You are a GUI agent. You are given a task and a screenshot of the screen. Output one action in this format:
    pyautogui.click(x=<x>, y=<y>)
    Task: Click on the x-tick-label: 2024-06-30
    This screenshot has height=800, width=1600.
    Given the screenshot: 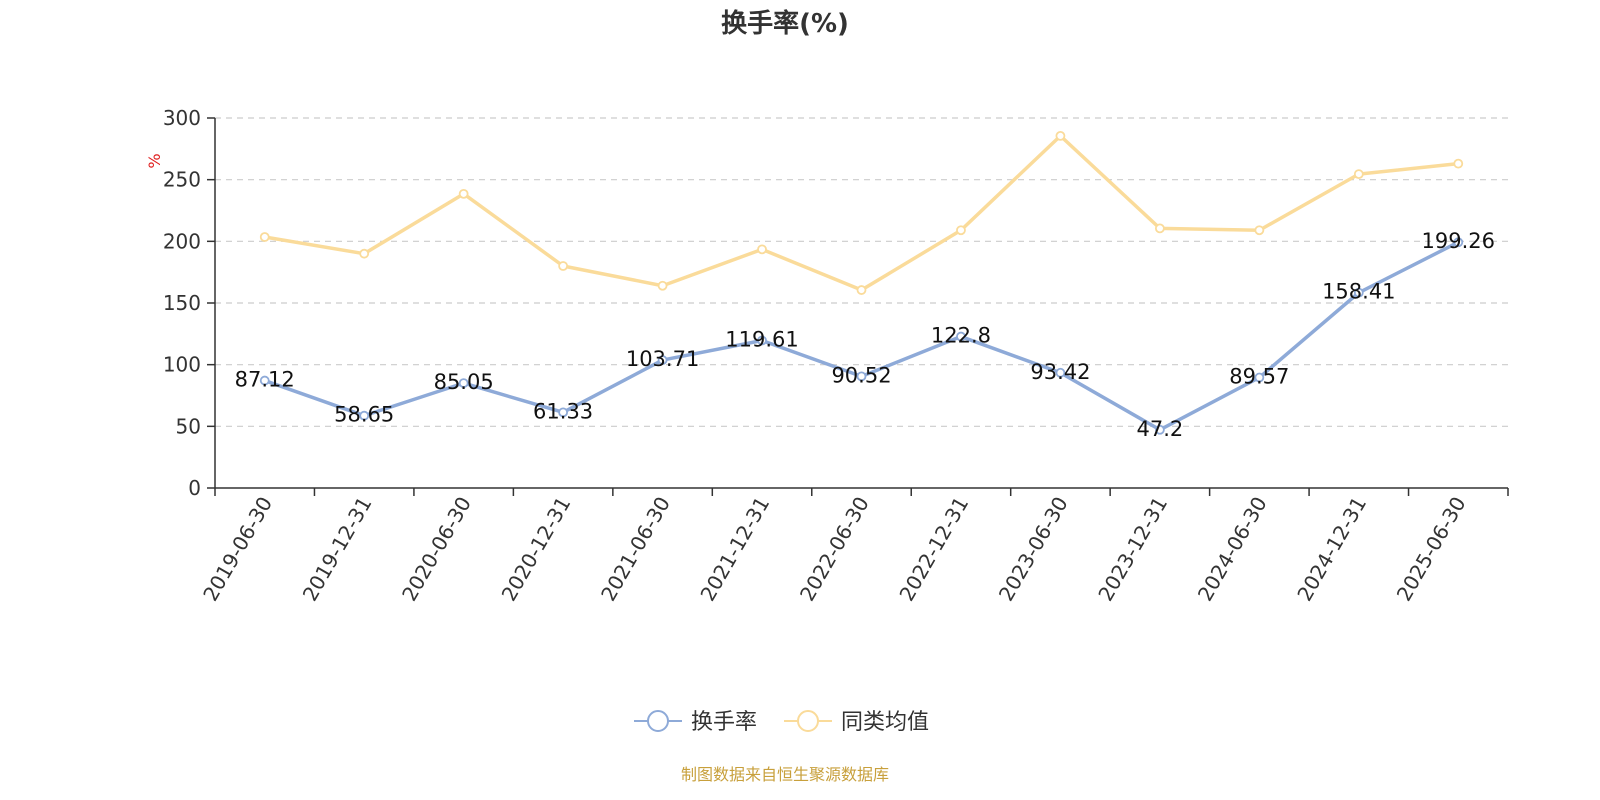 What is the action you would take?
    pyautogui.click(x=1232, y=549)
    